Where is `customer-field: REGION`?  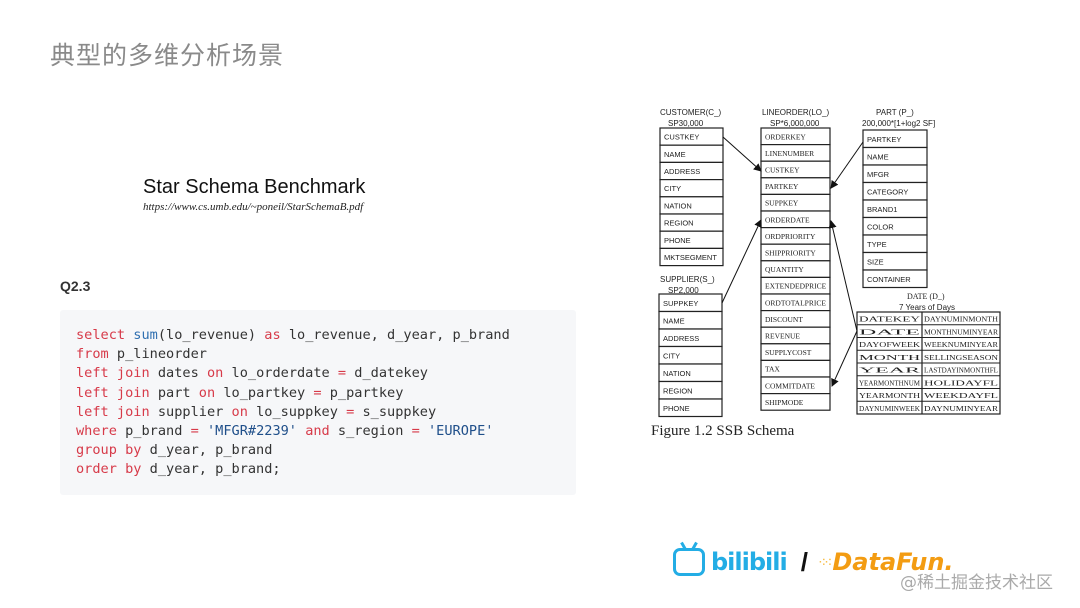
customer-field: REGION is located at coordinates (679, 223).